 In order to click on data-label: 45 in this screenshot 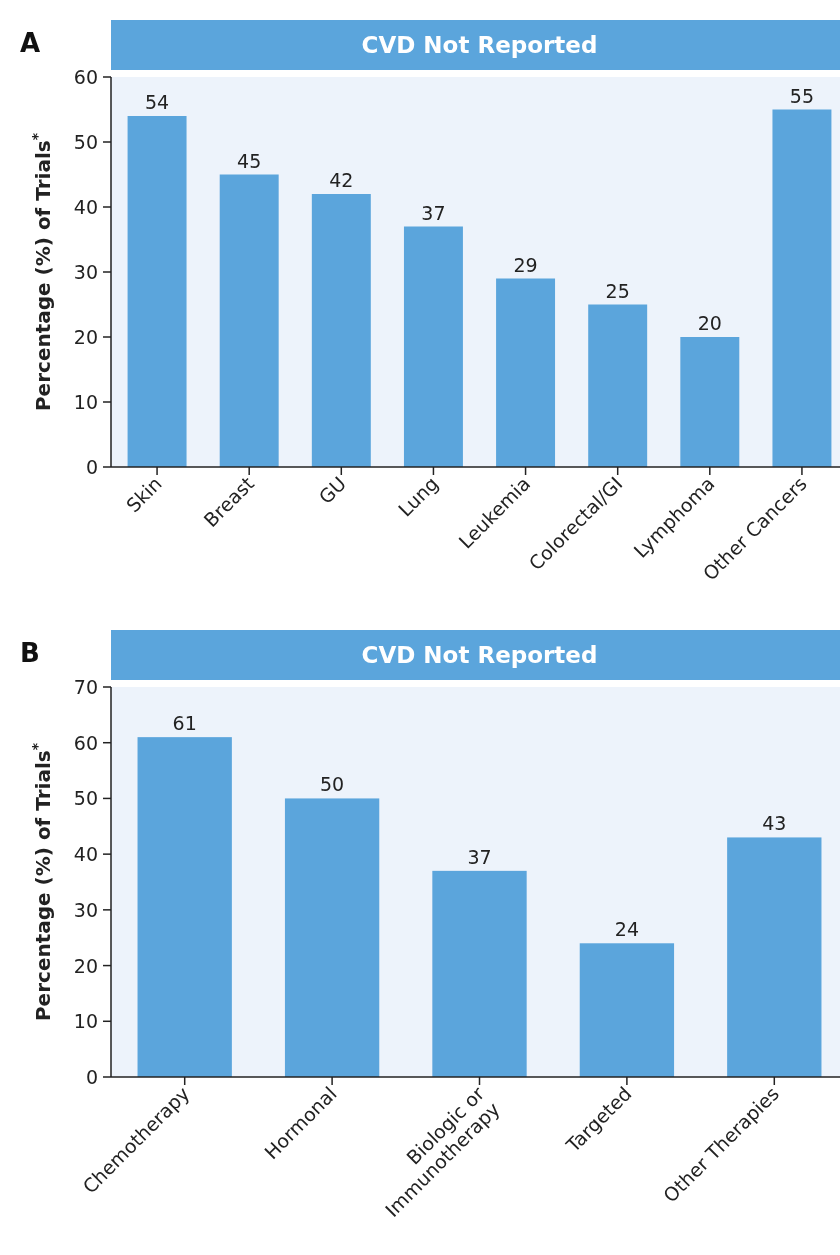, I will do `click(249, 160)`.